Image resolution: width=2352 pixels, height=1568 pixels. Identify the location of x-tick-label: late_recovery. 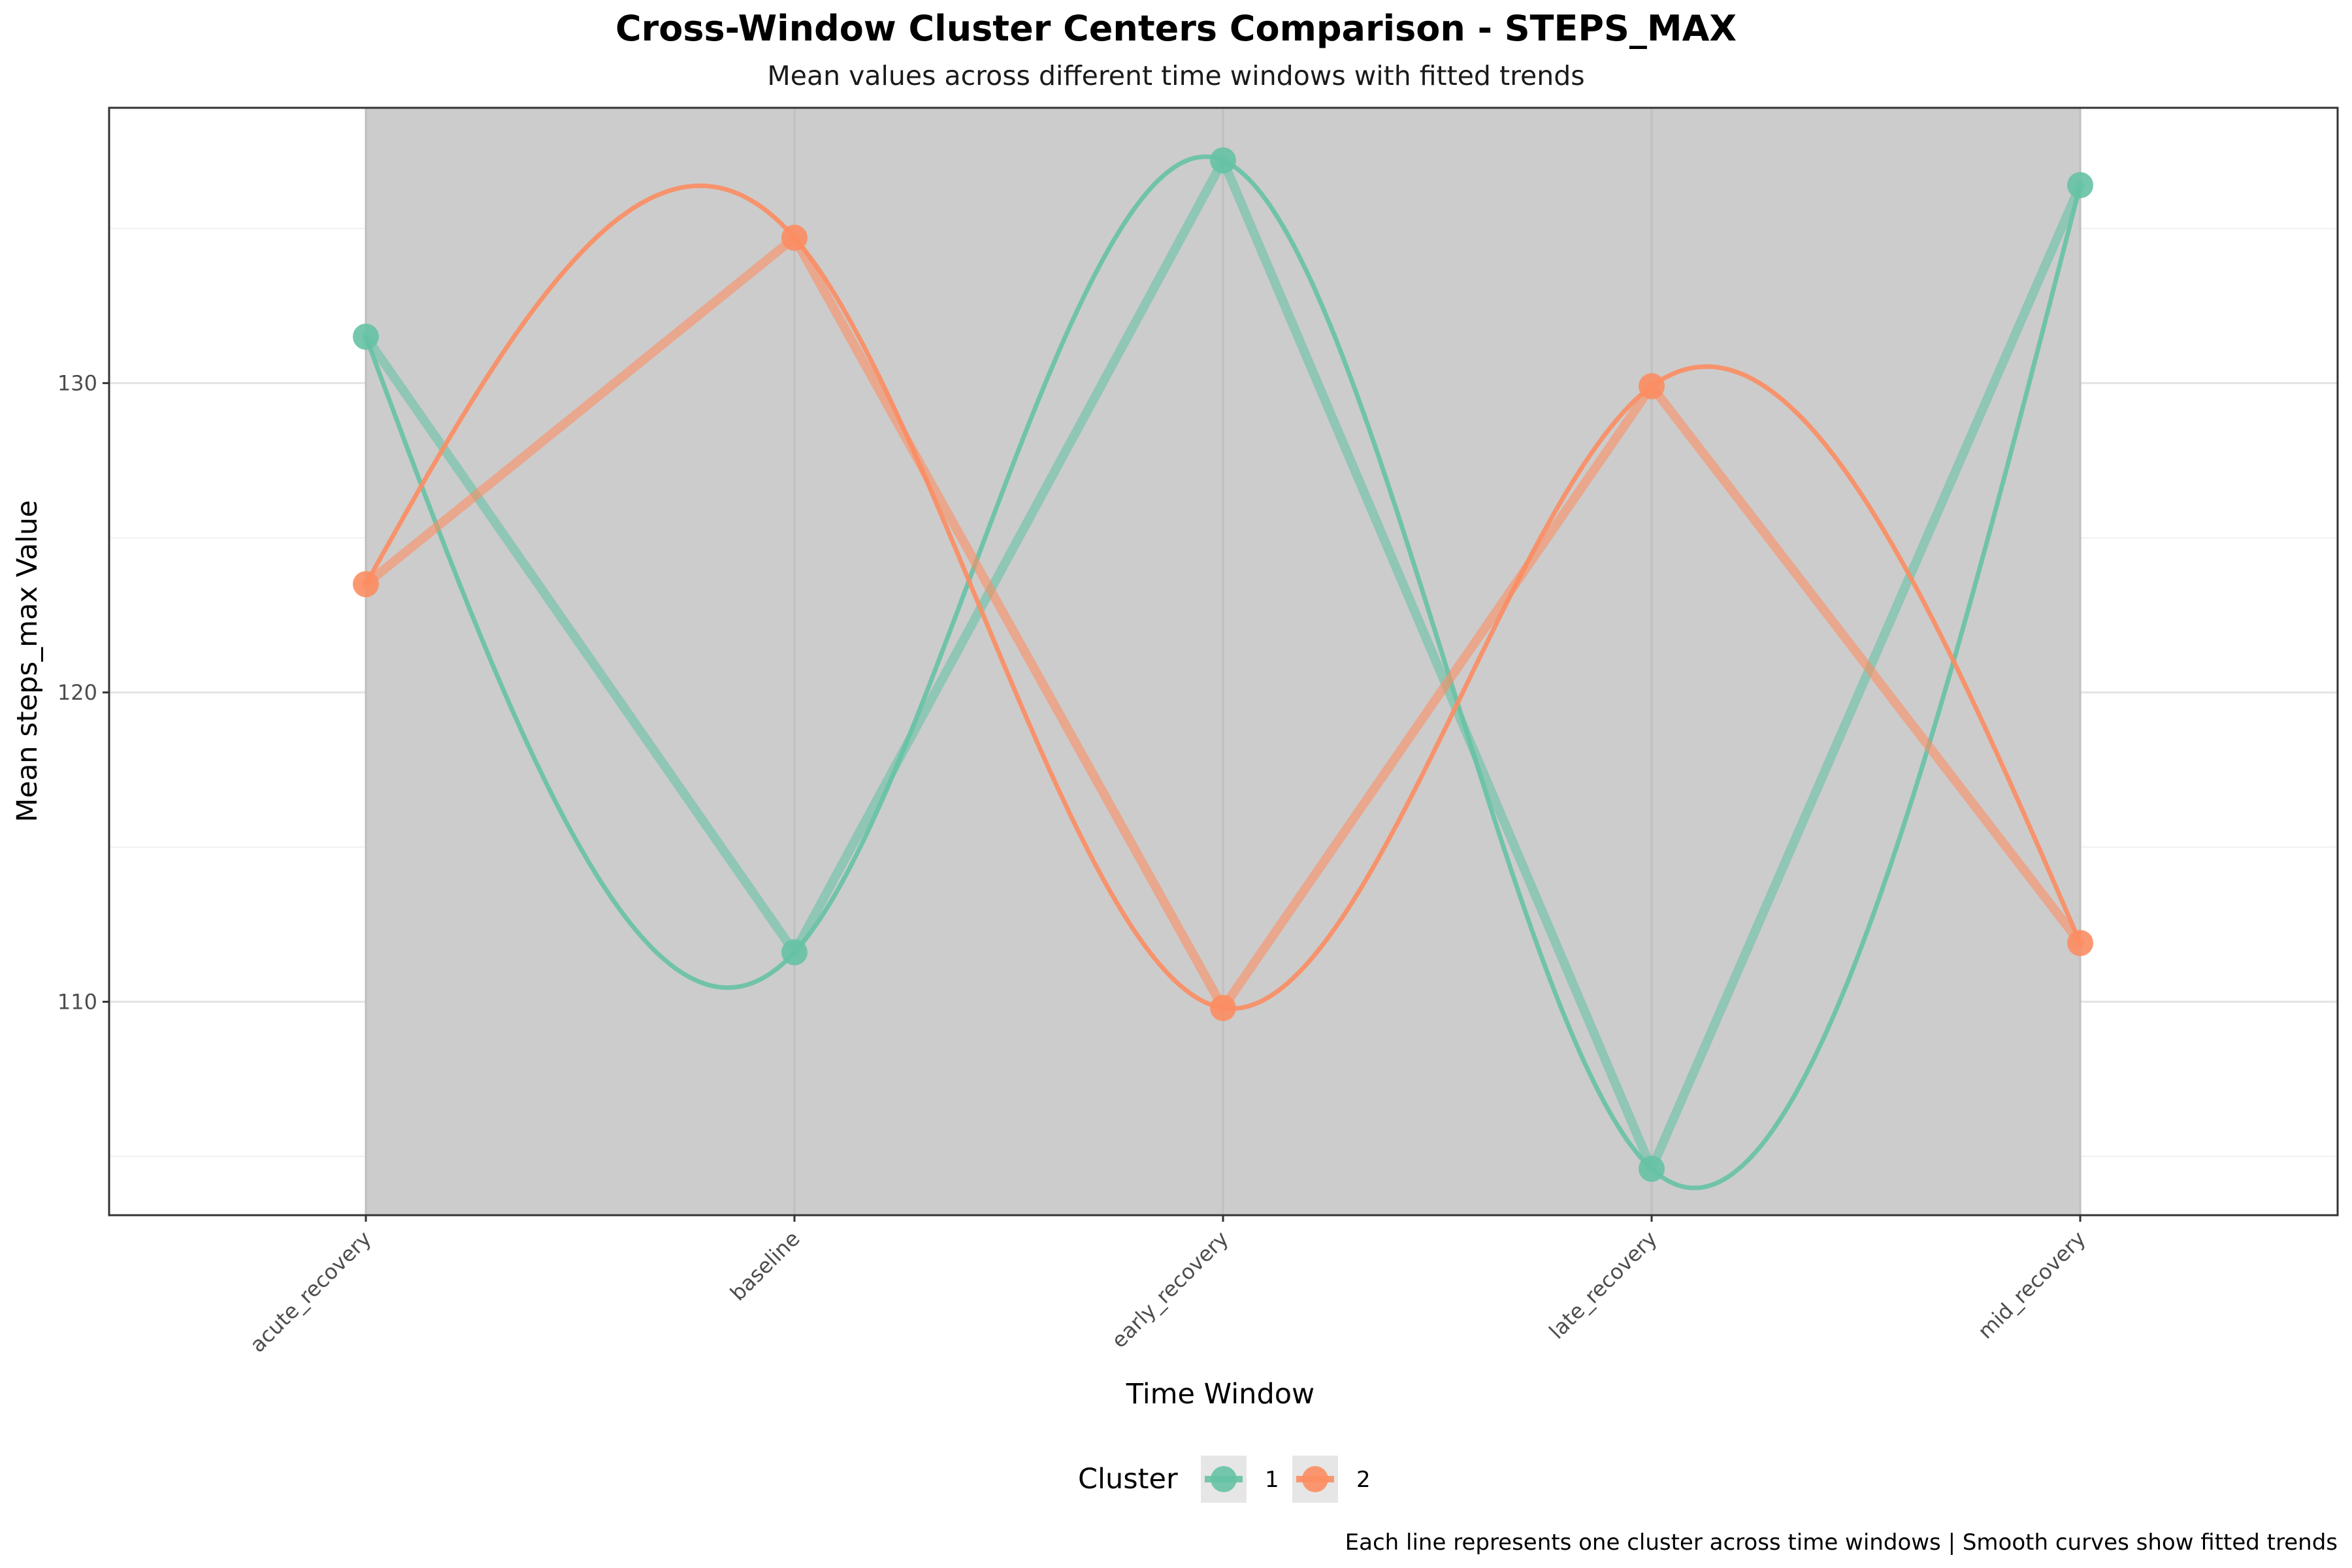
(1603, 1285).